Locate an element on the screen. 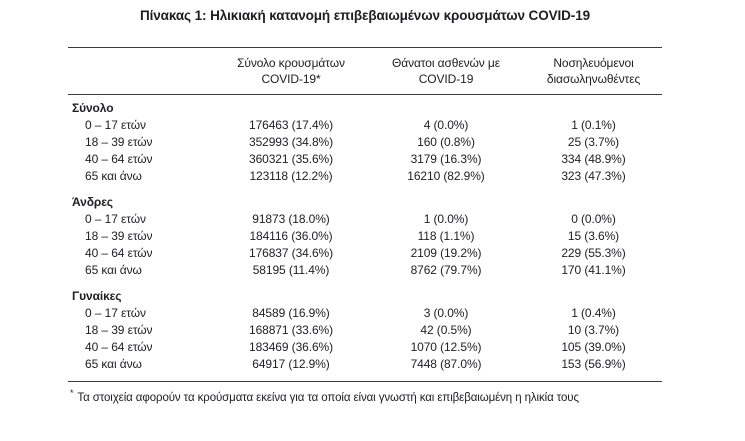 The height and width of the screenshot is (441, 745). value-cell: 91873 (18.0%) is located at coordinates (291, 219).